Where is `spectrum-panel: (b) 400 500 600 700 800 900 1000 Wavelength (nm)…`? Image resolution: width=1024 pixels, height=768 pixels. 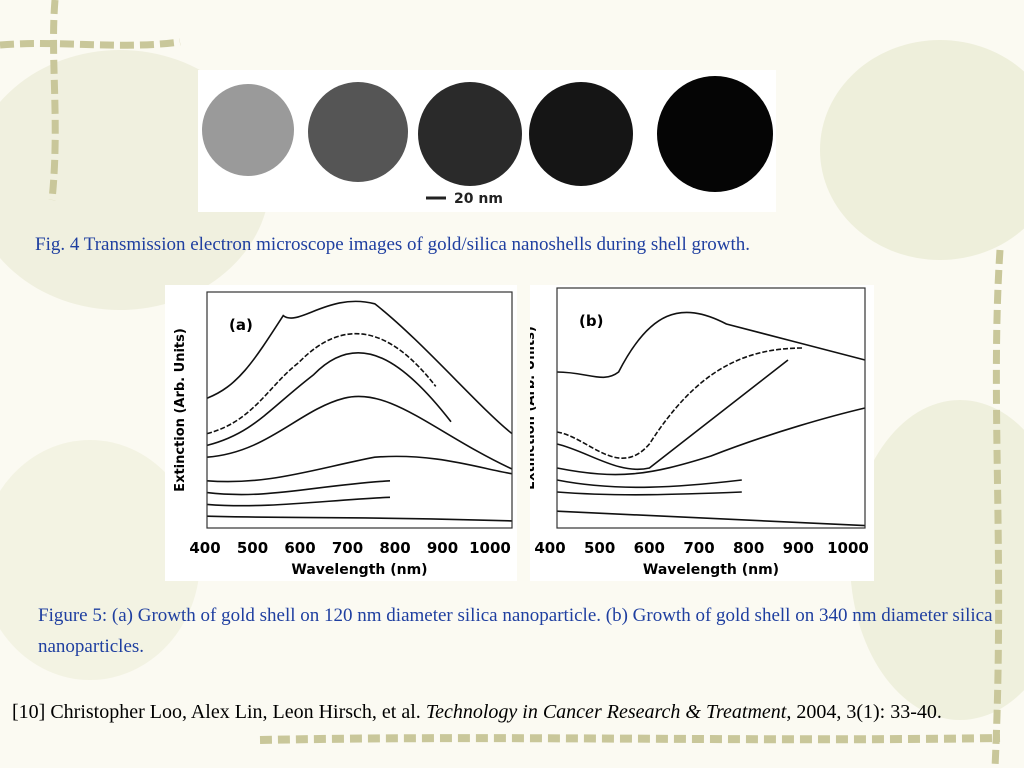
spectrum-panel: (b) 400 500 600 700 800 900 1000 Wavelength (nm)… is located at coordinates (702, 433).